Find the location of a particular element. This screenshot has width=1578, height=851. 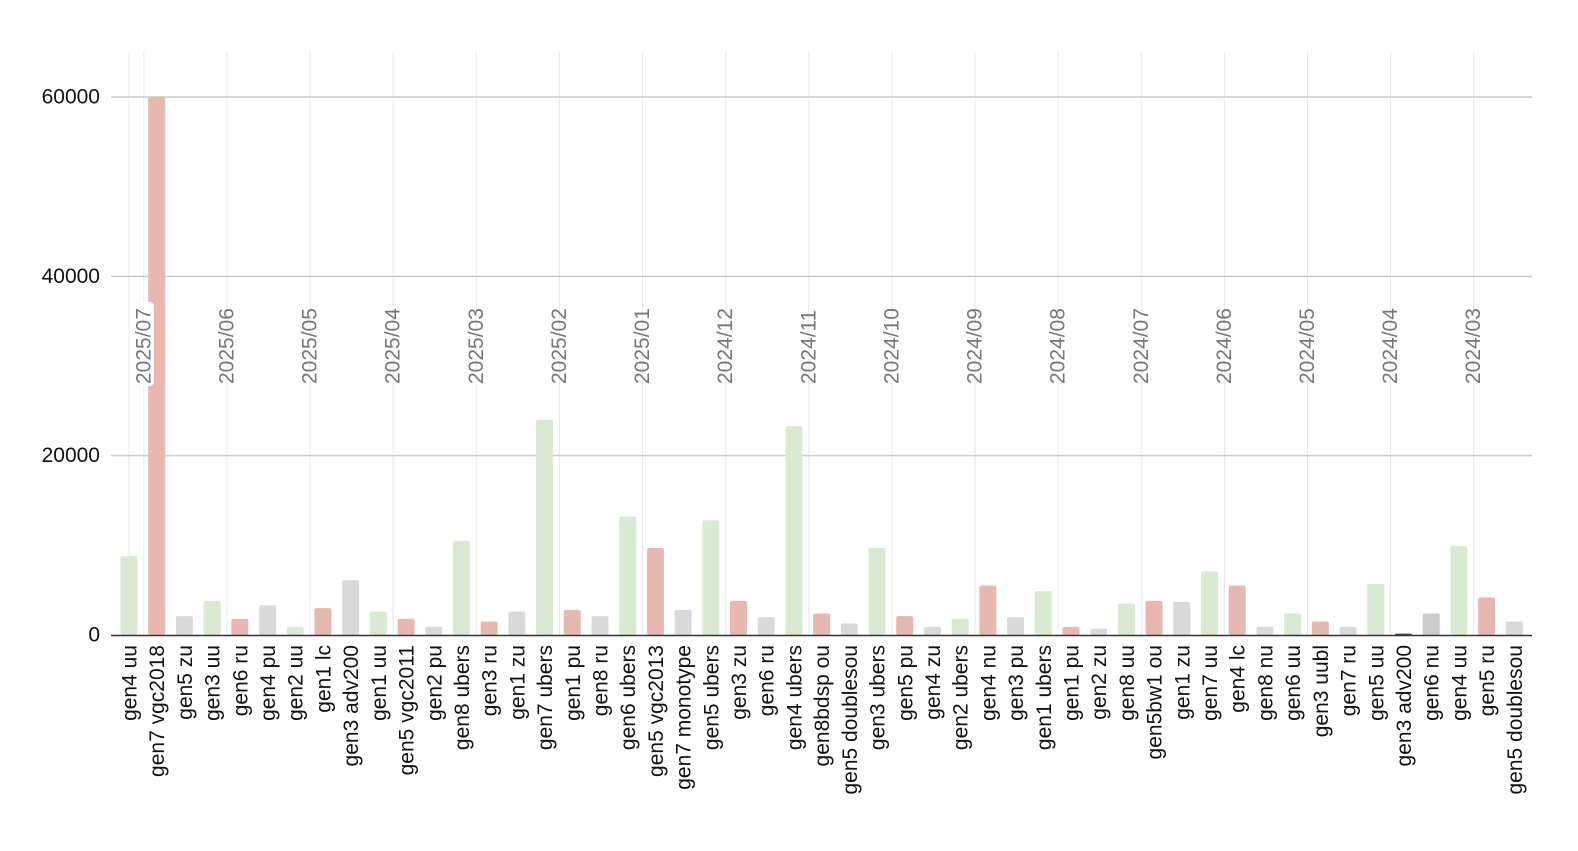

period-label: 2024/10 is located at coordinates (891, 346).